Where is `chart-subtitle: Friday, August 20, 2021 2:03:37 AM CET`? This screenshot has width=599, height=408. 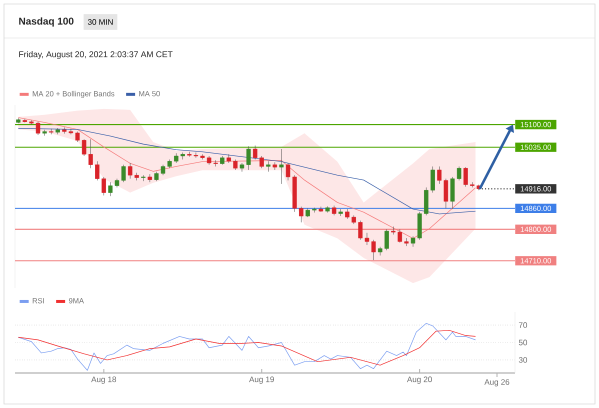
chart-subtitle: Friday, August 20, 2021 2:03:37 AM CET is located at coordinates (96, 55).